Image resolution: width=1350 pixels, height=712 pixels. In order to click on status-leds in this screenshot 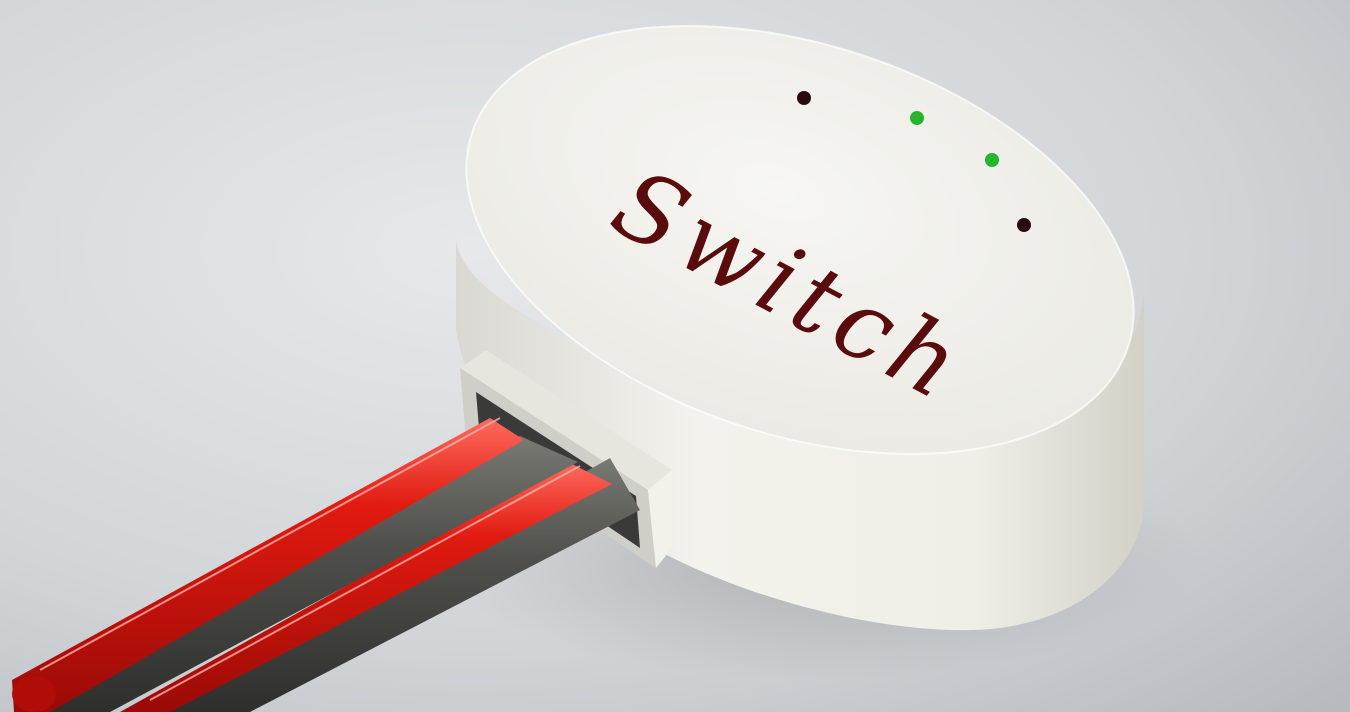, I will do `click(914, 161)`.